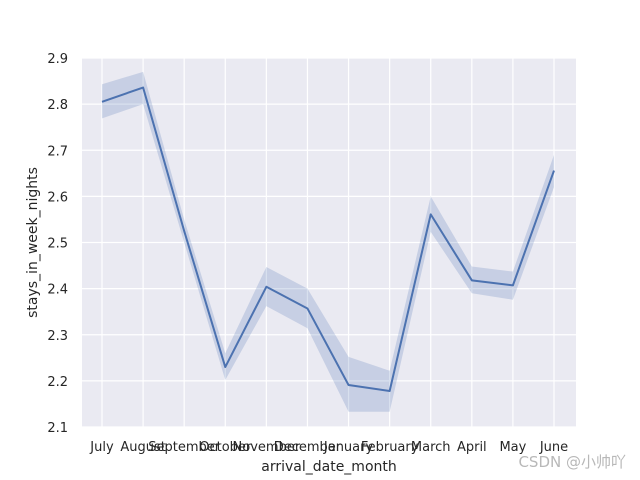  Describe the element at coordinates (101, 447) in the screenshot. I see `x-tick-label: July` at that location.